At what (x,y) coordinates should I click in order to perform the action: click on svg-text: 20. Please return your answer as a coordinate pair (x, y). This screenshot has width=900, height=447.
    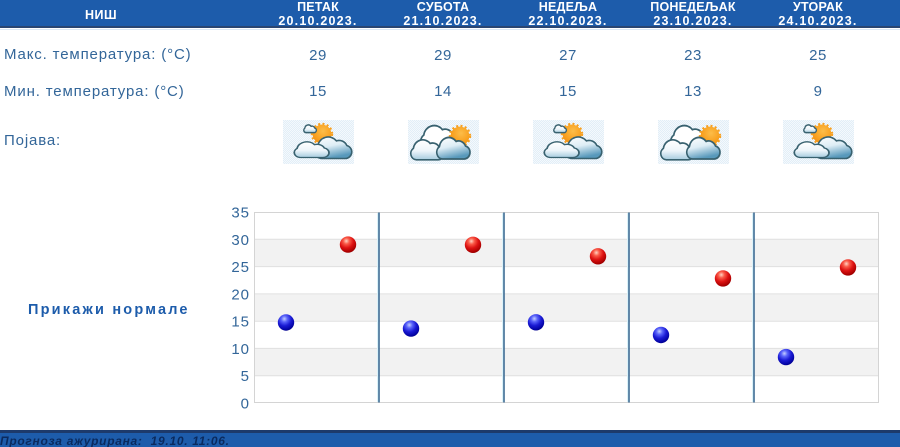
    Looking at the image, I should click on (240, 294).